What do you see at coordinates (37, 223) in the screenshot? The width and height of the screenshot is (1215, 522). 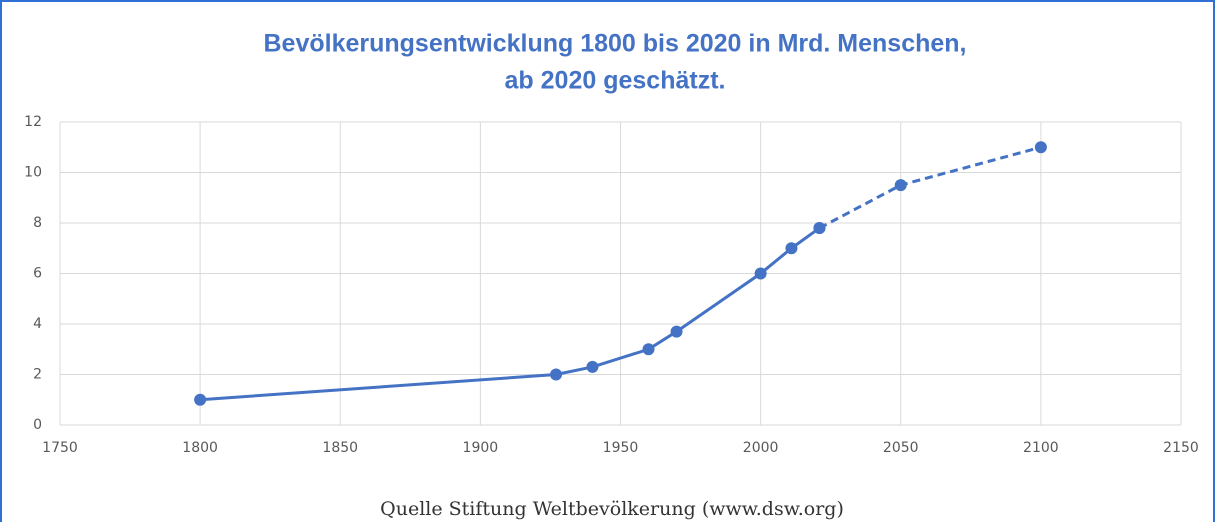 I see `y-tick-label: 8` at bounding box center [37, 223].